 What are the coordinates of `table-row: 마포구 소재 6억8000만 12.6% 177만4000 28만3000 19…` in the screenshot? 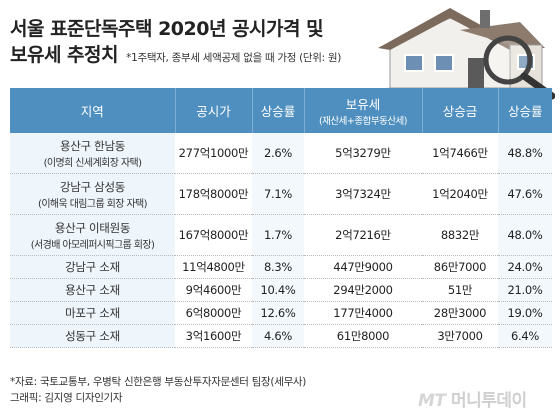 It's located at (281, 313).